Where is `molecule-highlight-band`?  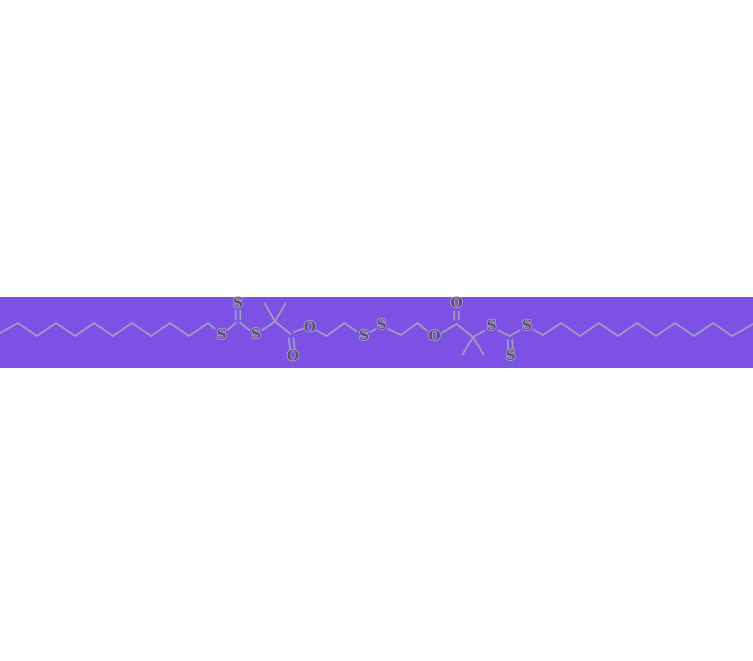 molecule-highlight-band is located at coordinates (376, 332).